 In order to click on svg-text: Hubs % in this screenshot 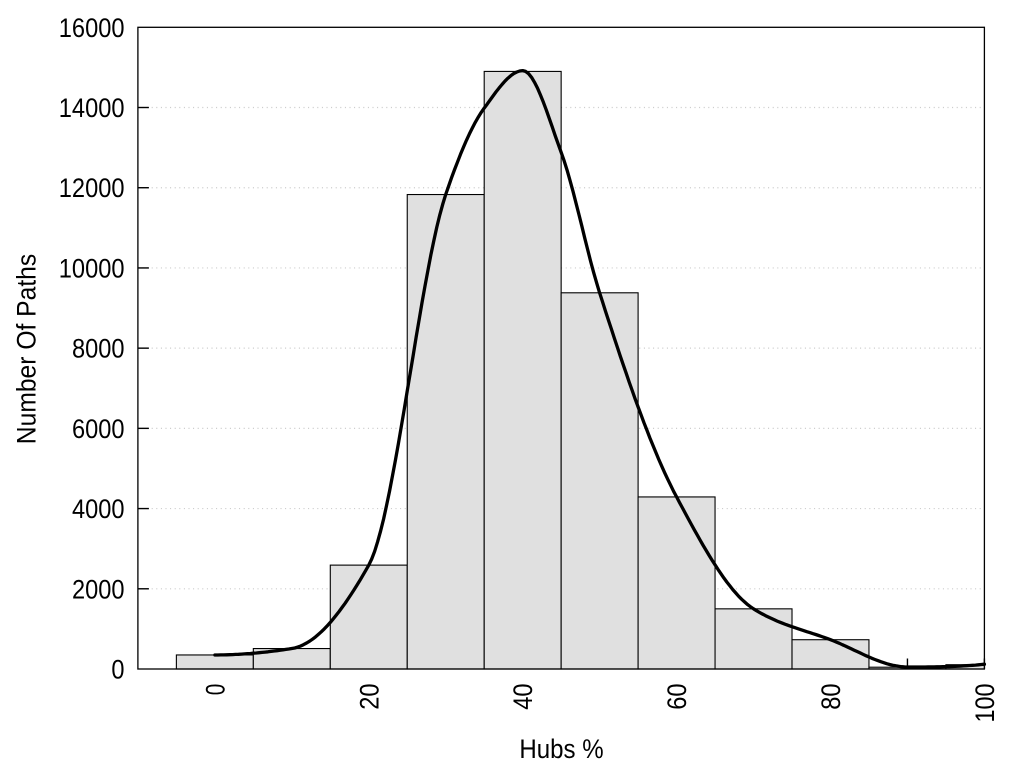, I will do `click(561, 749)`.